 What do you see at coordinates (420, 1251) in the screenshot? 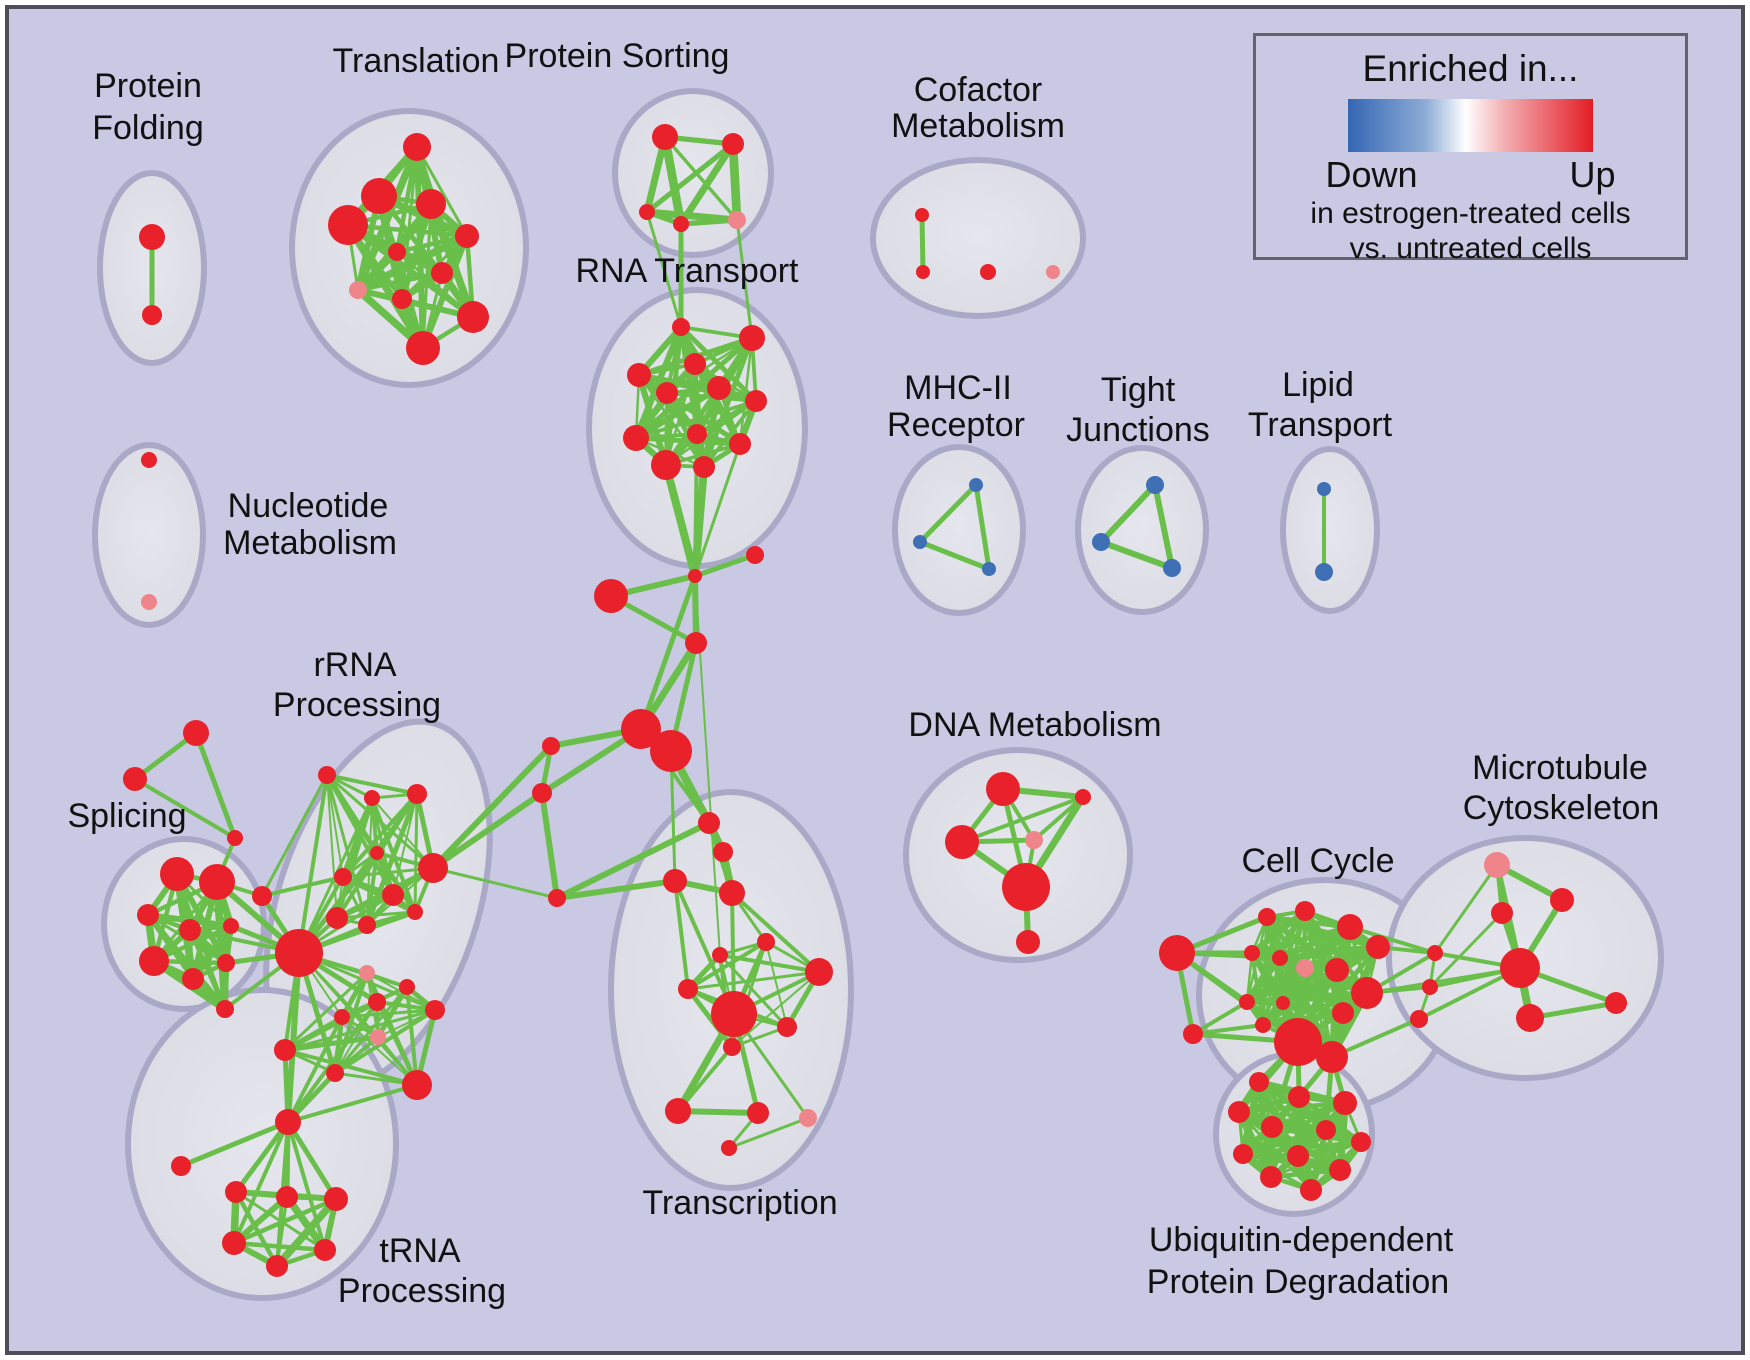
I see `cluster-label-trna-processing-line1: tRNA` at bounding box center [420, 1251].